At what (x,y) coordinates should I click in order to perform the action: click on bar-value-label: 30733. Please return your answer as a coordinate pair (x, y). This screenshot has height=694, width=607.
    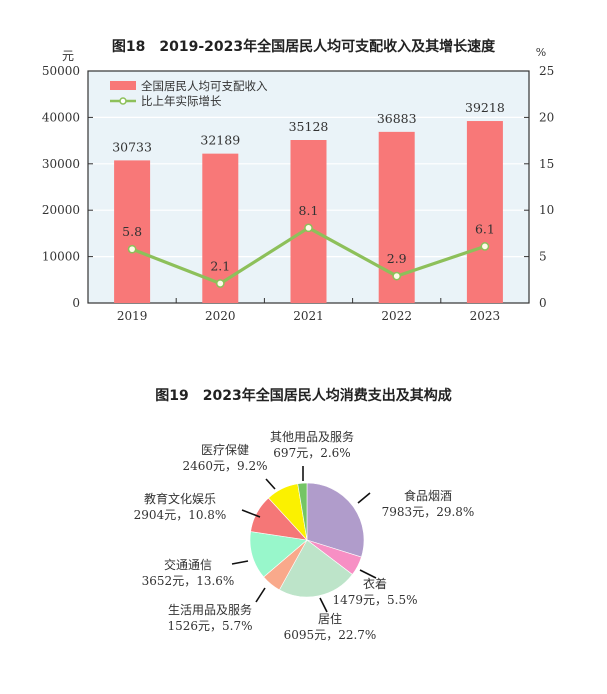
    Looking at the image, I should click on (132, 146).